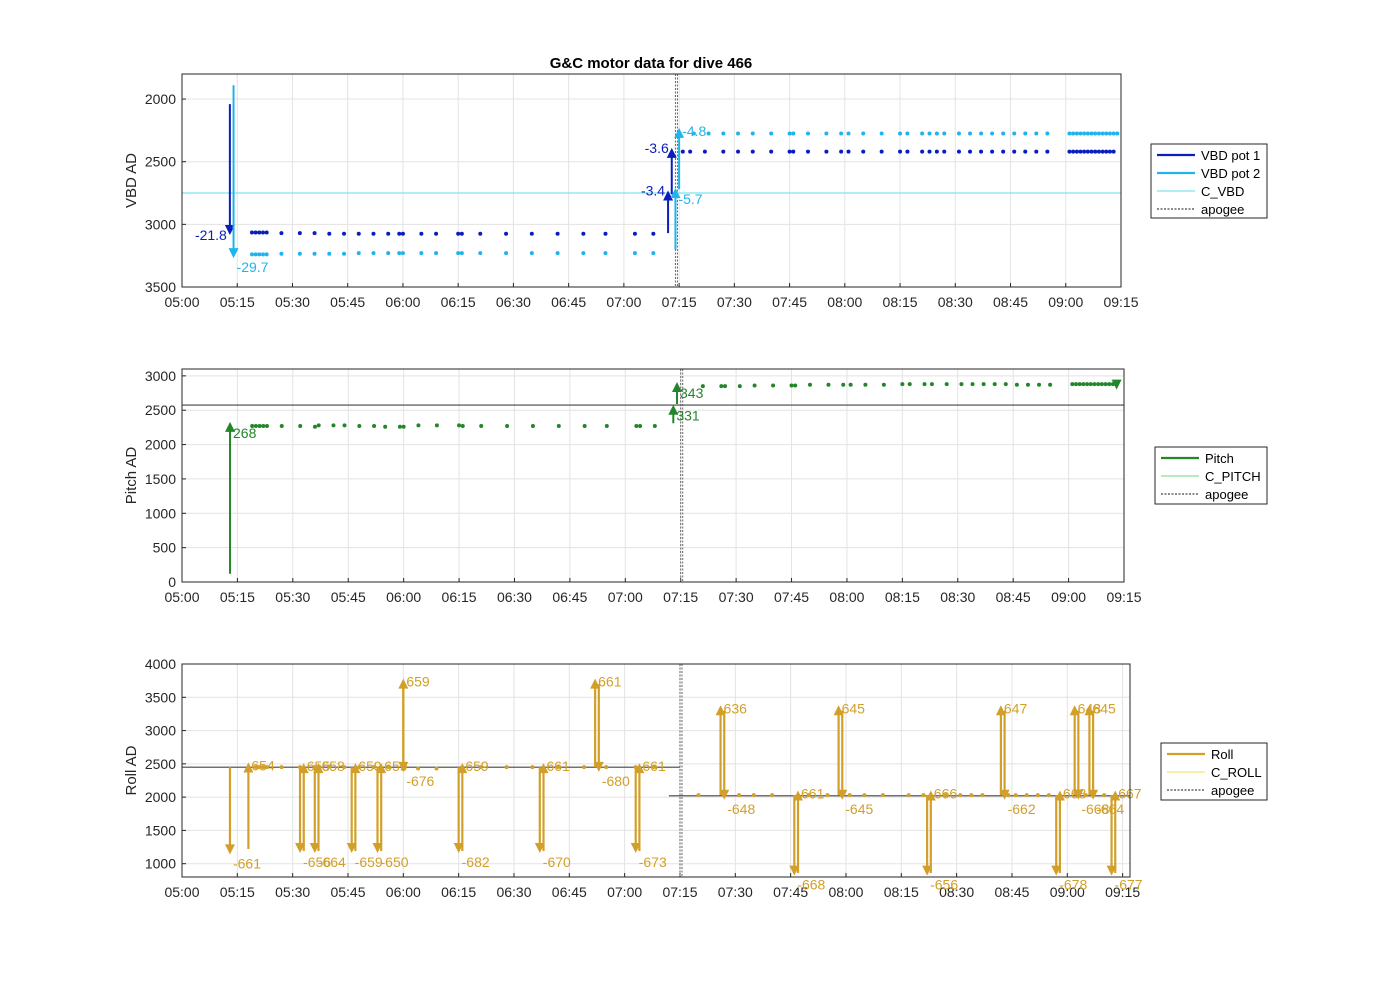 Image resolution: width=1400 pixels, height=986 pixels. Describe the element at coordinates (242, 819) in the screenshot. I see `arrow-marker: -661` at that location.